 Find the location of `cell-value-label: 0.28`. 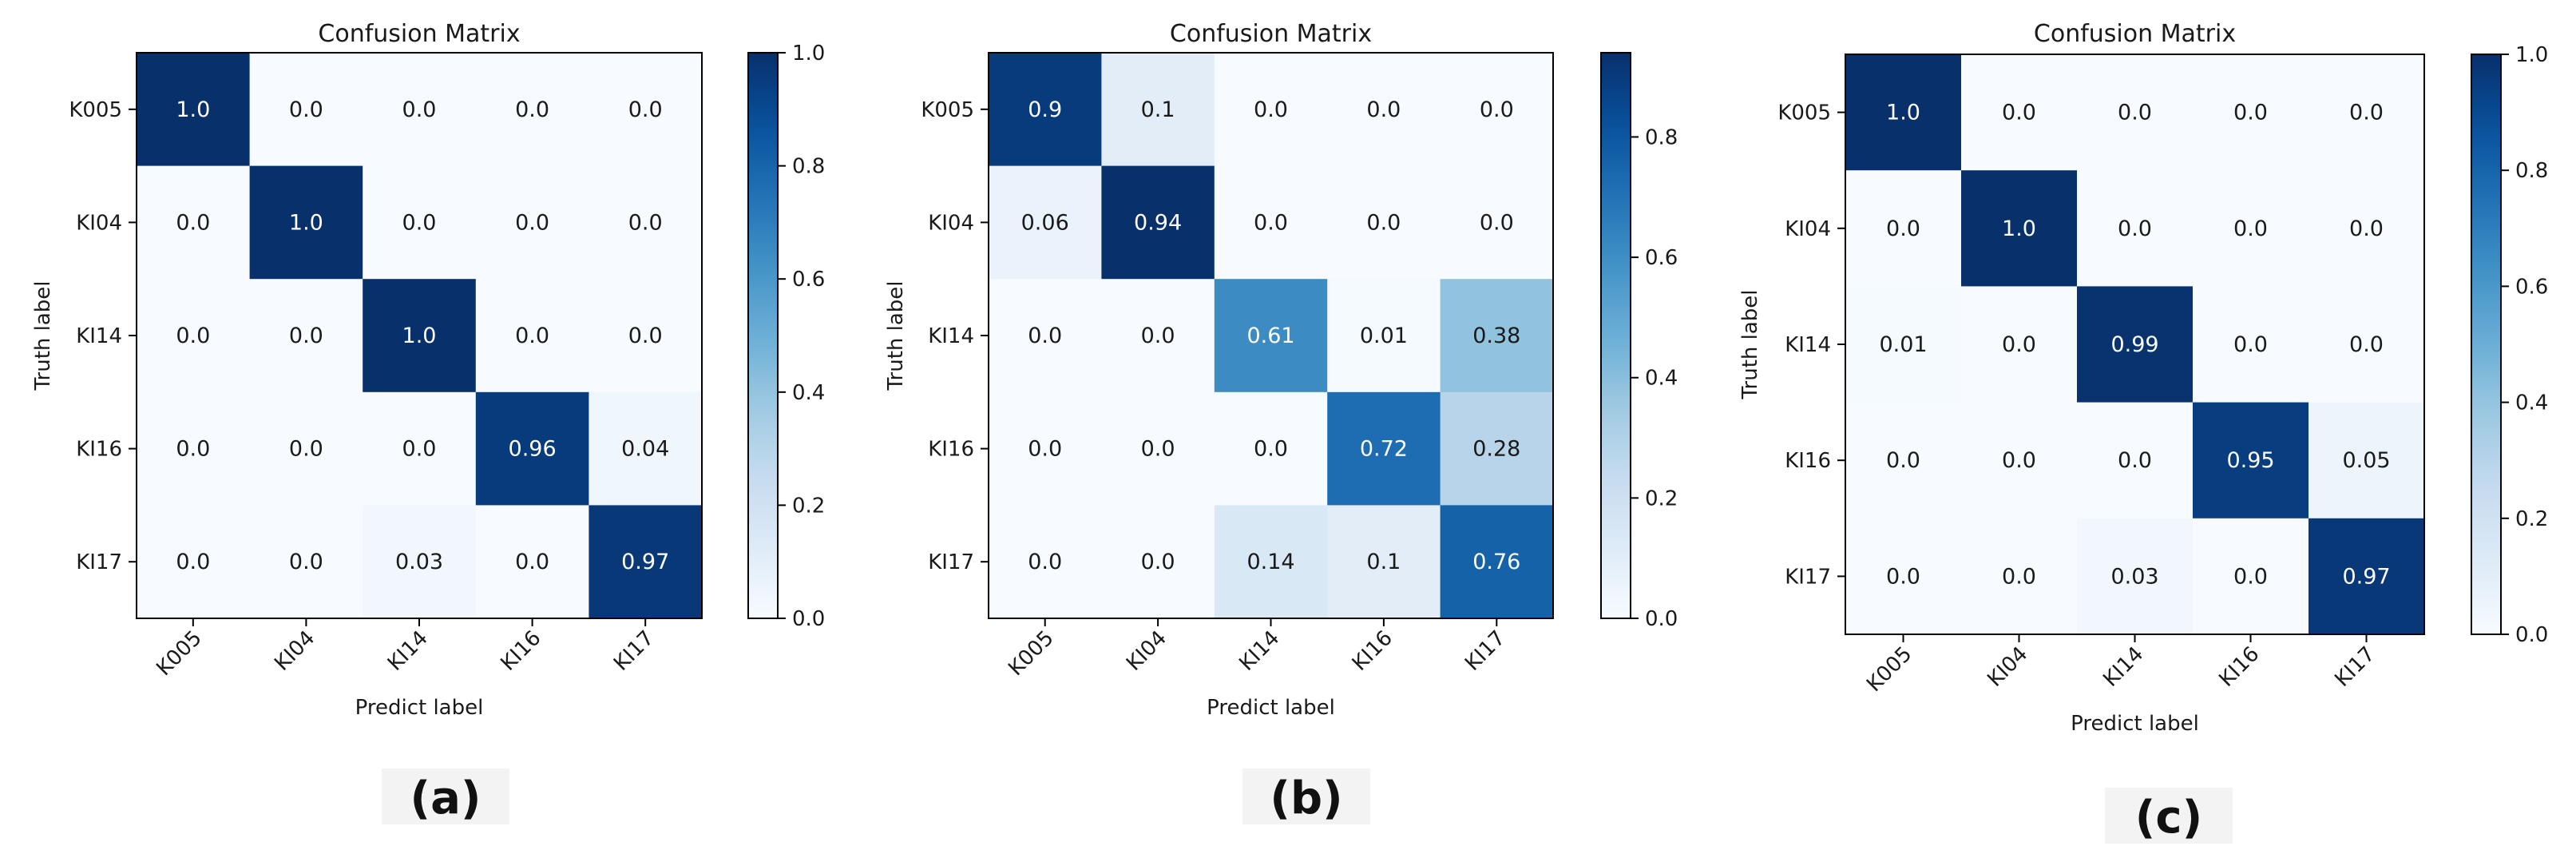

cell-value-label: 0.28 is located at coordinates (1496, 449).